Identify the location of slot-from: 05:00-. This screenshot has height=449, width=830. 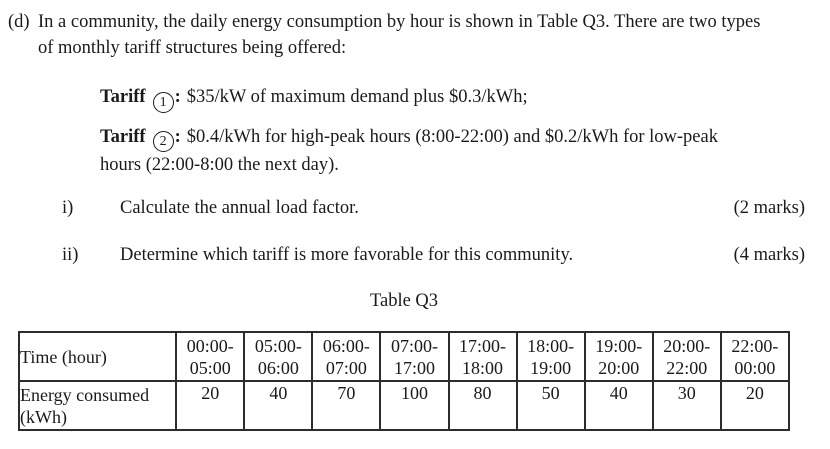
(278, 345).